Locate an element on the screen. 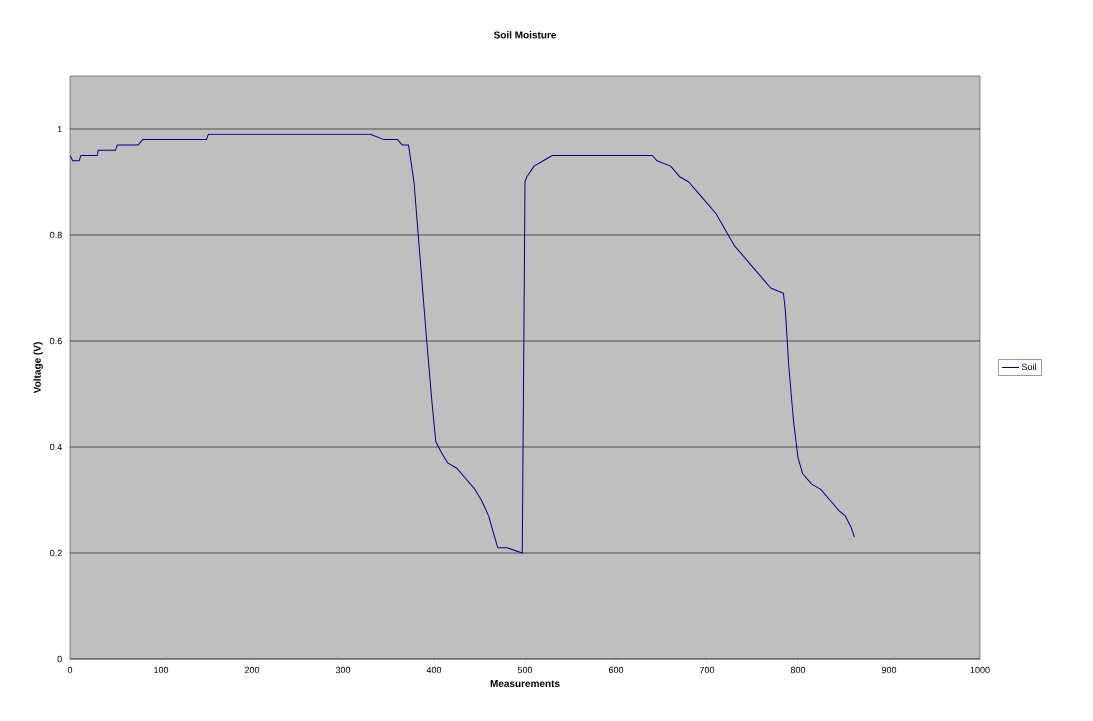  x-tick-label: 1000 is located at coordinates (980, 670).